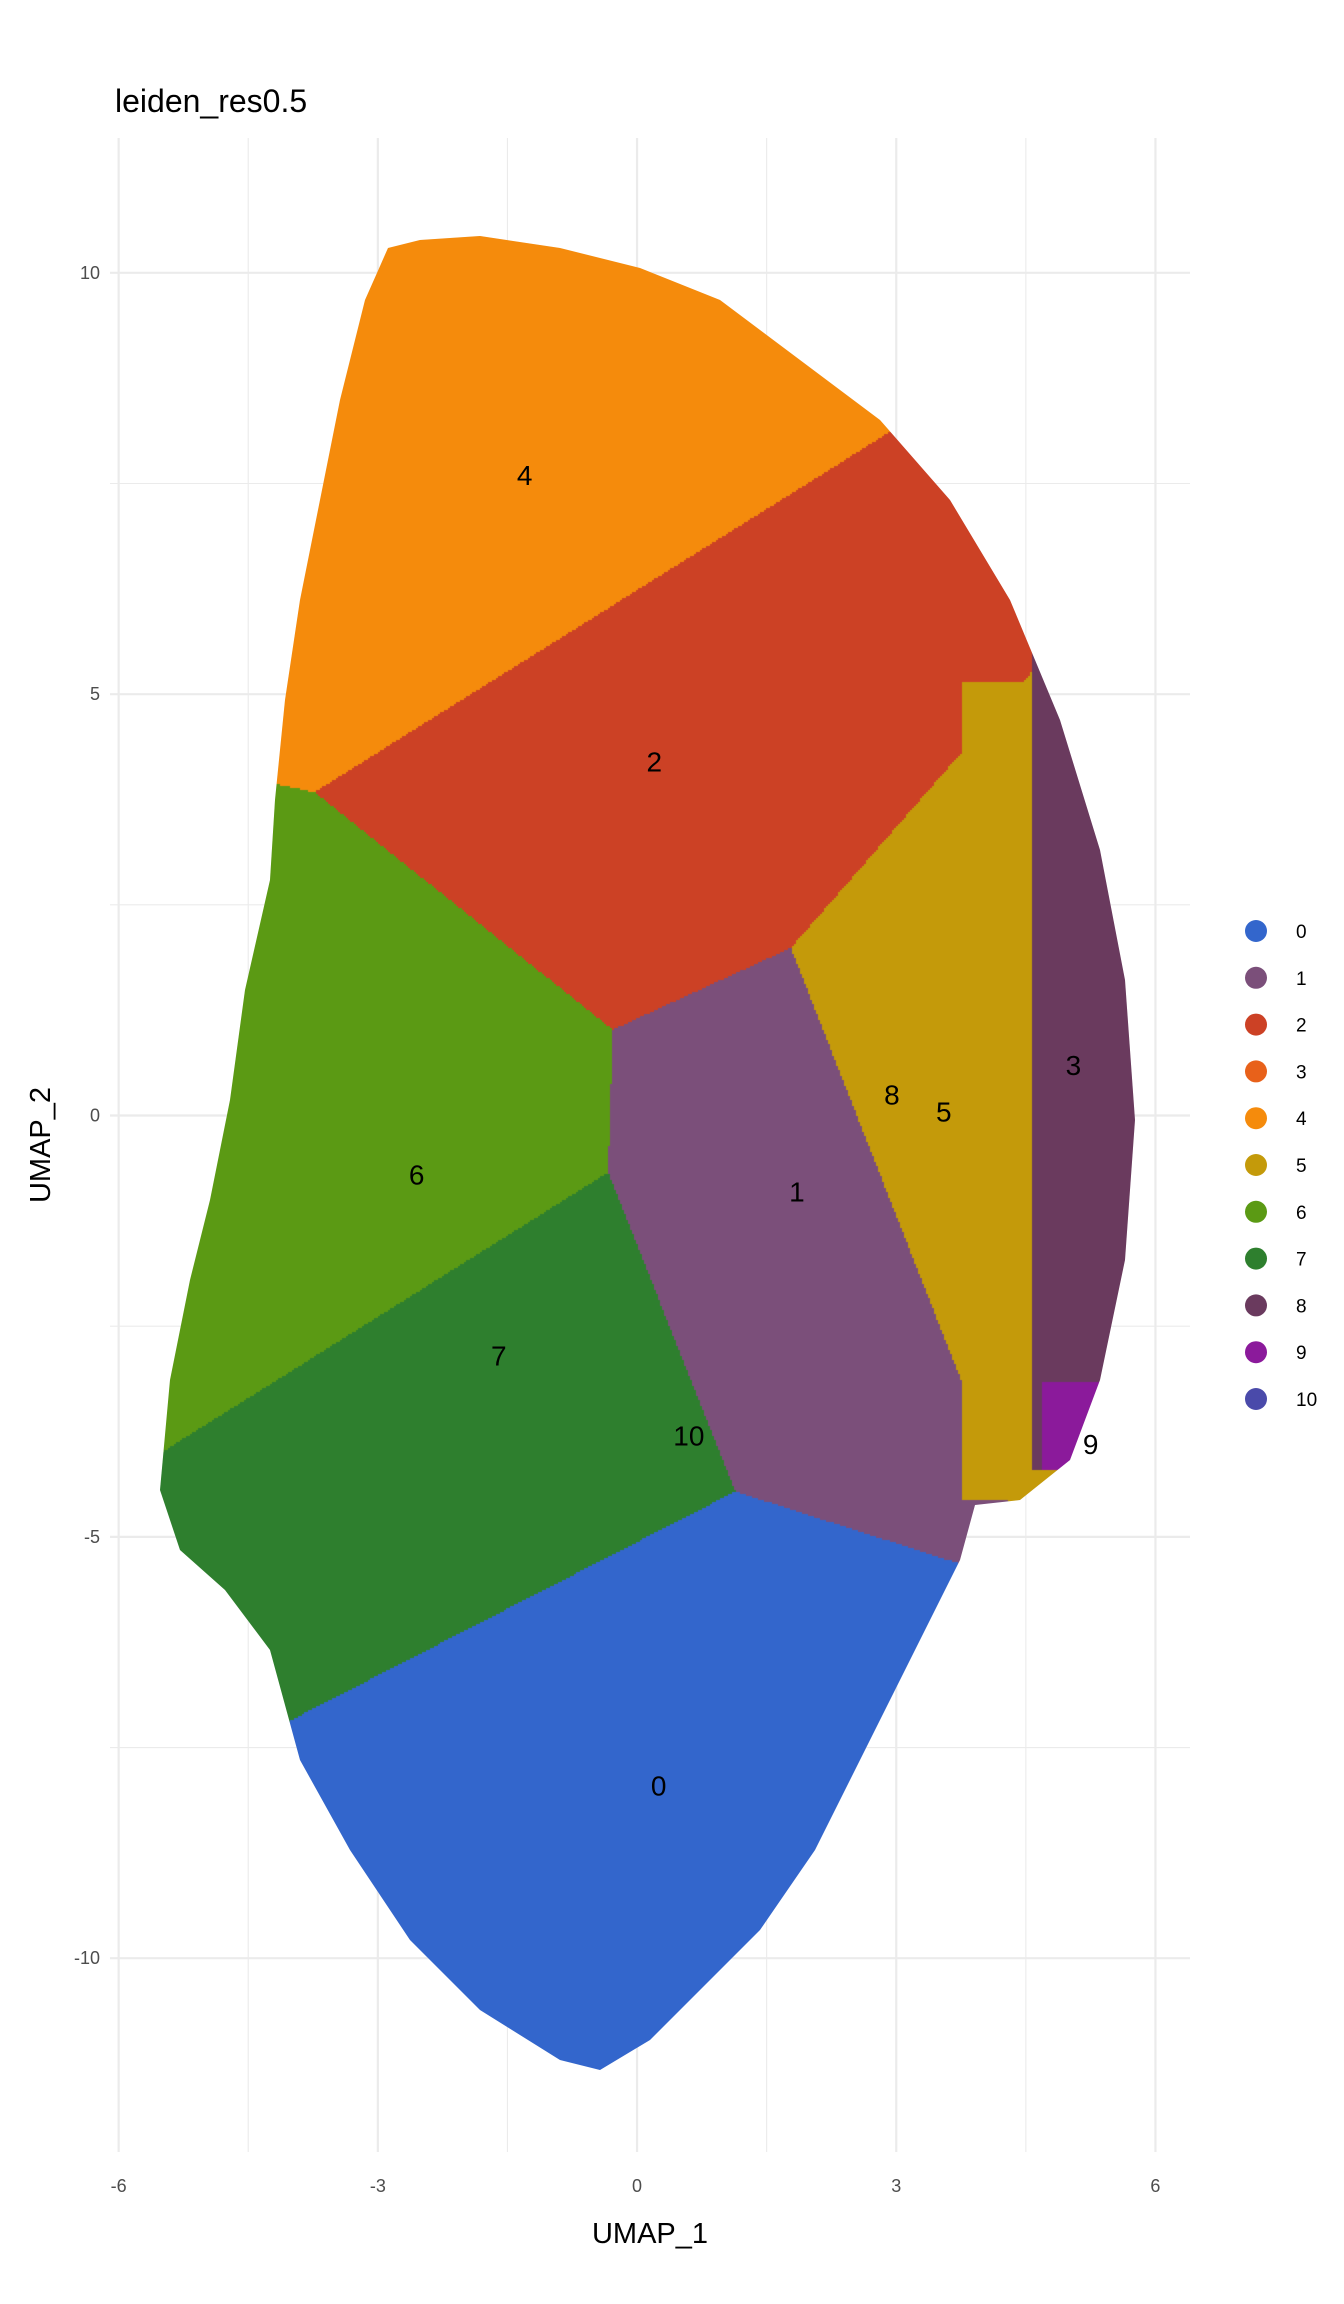 Image resolution: width=1344 pixels, height=2304 pixels. Describe the element at coordinates (655, 762) in the screenshot. I see `cluster-label-2: 2` at that location.